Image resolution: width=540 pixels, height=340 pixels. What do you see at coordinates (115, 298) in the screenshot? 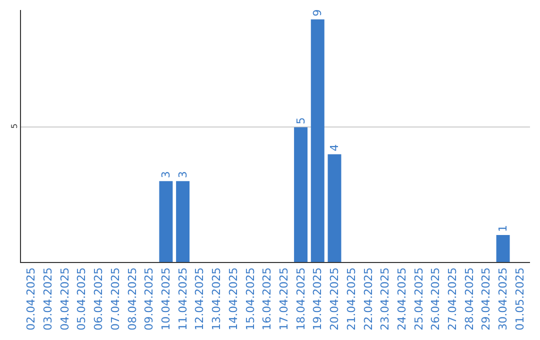
I see `x-tick-label: 07.04.2025` at bounding box center [115, 298].